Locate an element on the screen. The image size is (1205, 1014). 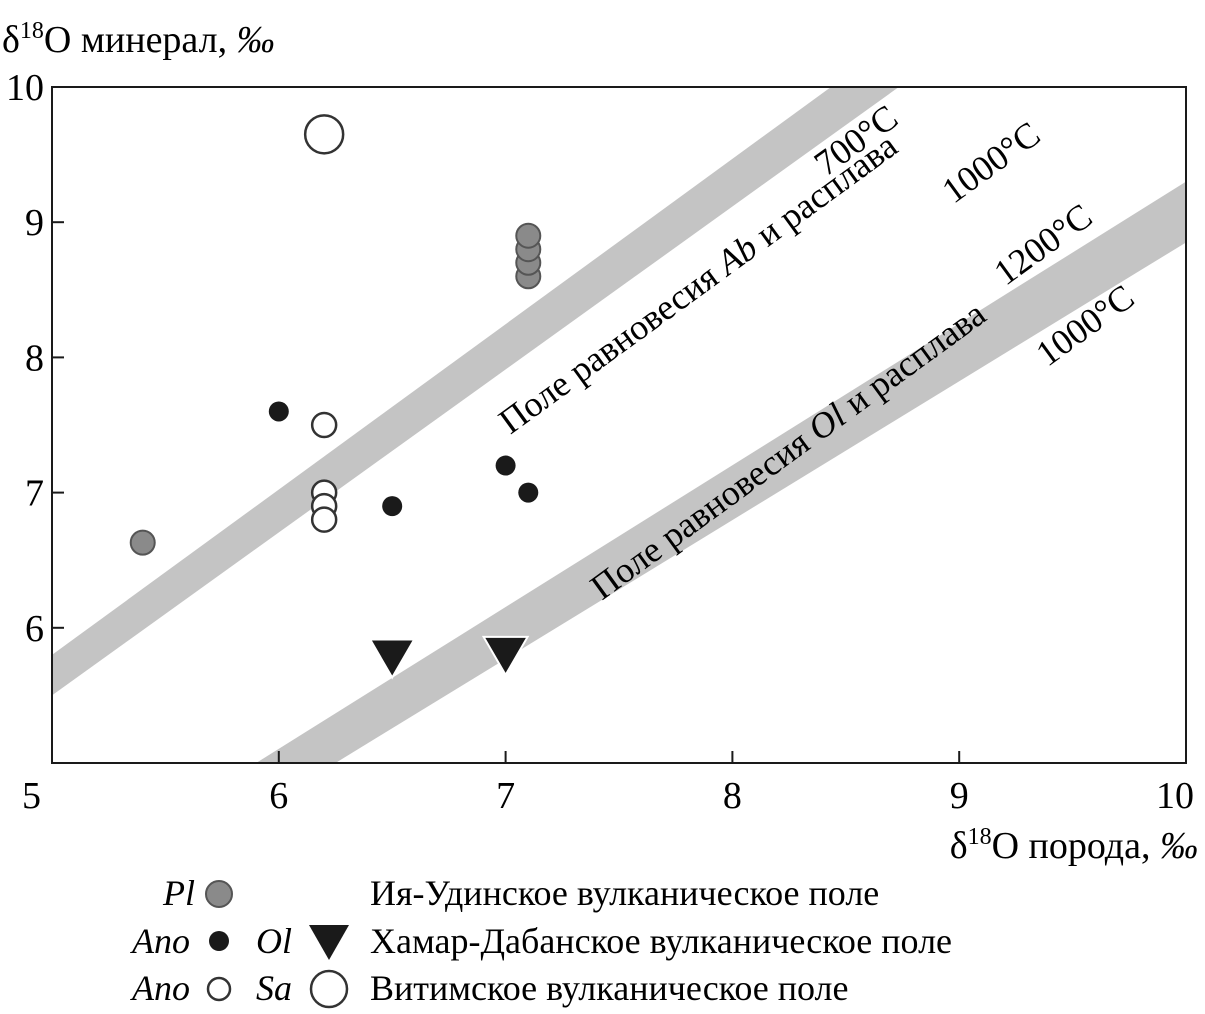
y-tick-label: 6 is located at coordinates (34, 629).